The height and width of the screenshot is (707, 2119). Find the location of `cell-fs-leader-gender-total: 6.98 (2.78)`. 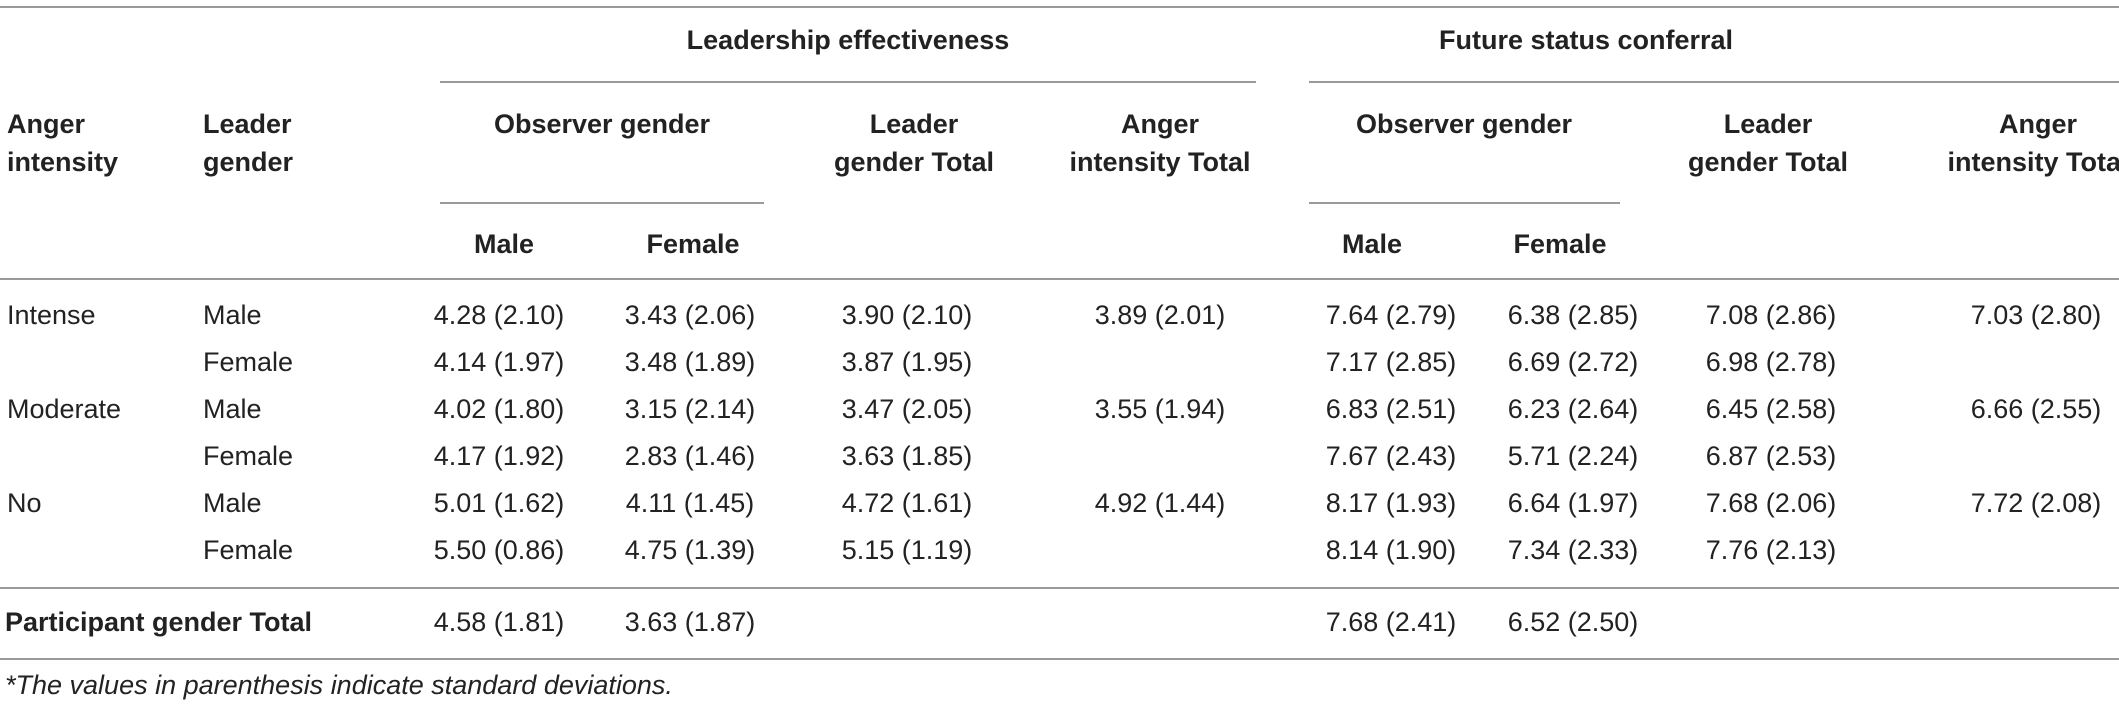

cell-fs-leader-gender-total: 6.98 (2.78) is located at coordinates (1771, 362).